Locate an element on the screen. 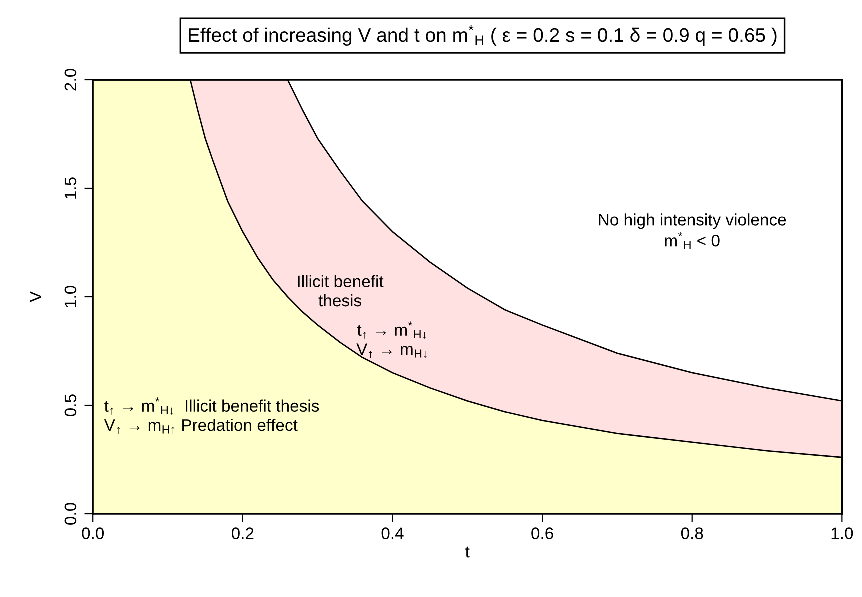 The height and width of the screenshot is (597, 862). x-tick-label: 0.4 is located at coordinates (393, 534).